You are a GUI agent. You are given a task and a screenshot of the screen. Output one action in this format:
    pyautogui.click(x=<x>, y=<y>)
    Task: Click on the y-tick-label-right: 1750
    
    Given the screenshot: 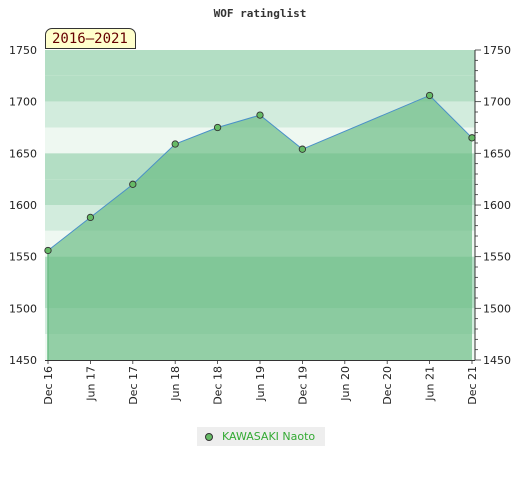 What is the action you would take?
    pyautogui.click(x=497, y=50)
    